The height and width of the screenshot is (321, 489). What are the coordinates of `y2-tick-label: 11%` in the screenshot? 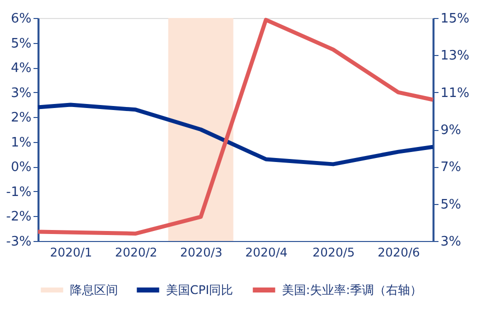 It's located at (455, 93).